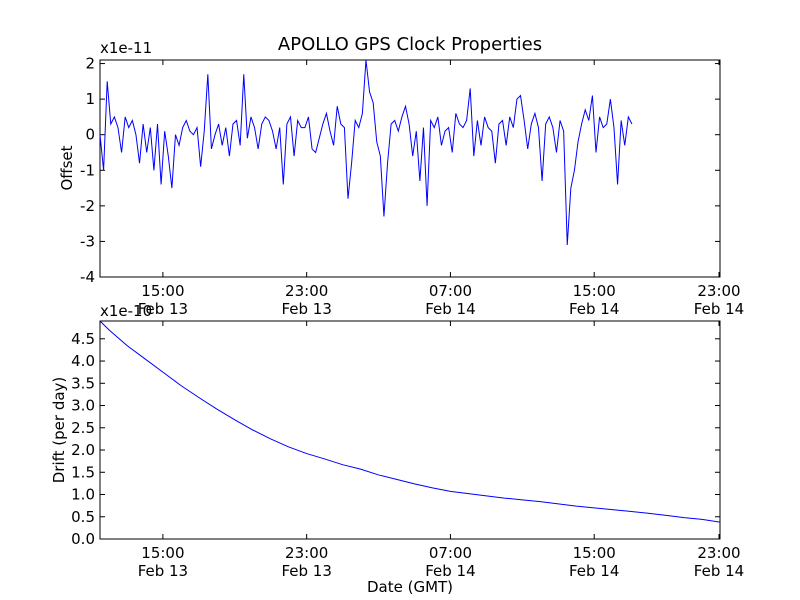  I want to click on offset-y-tick-label: -1, so click(87, 170).